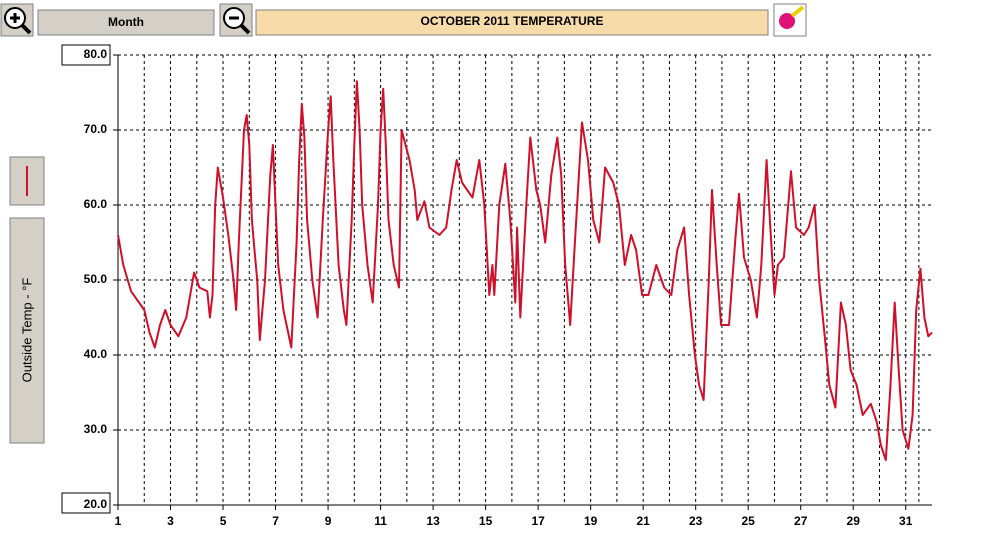  What do you see at coordinates (96, 204) in the screenshot?
I see `y-tick-label: 60.0` at bounding box center [96, 204].